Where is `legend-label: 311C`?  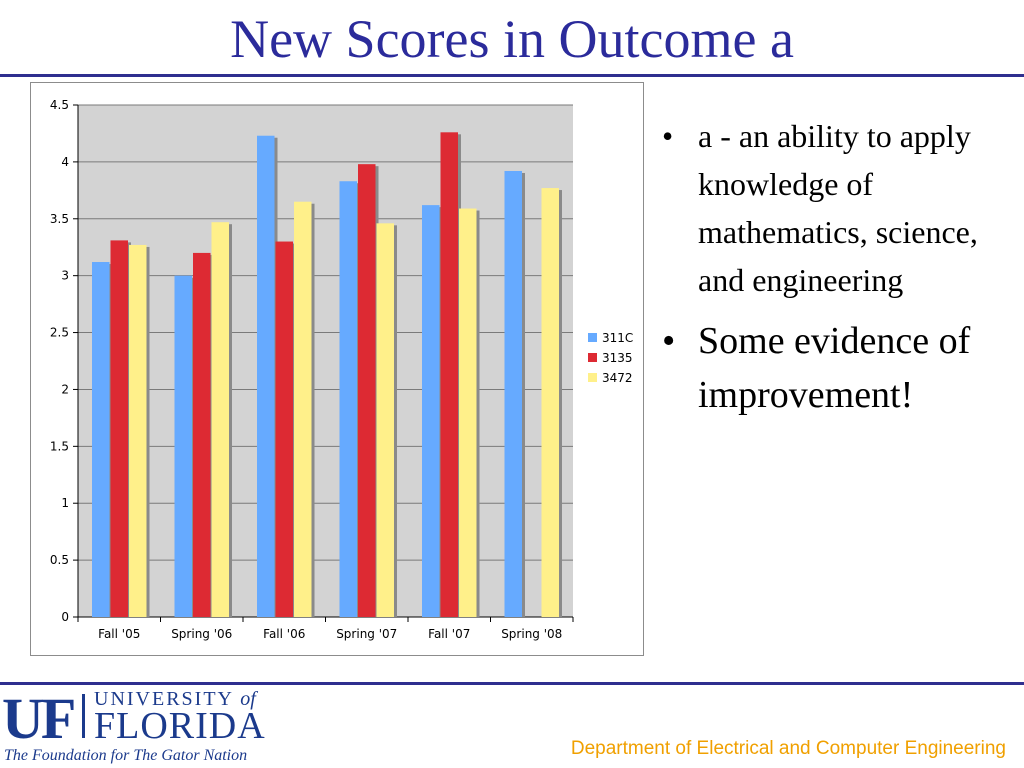
legend-label: 311C is located at coordinates (617, 338).